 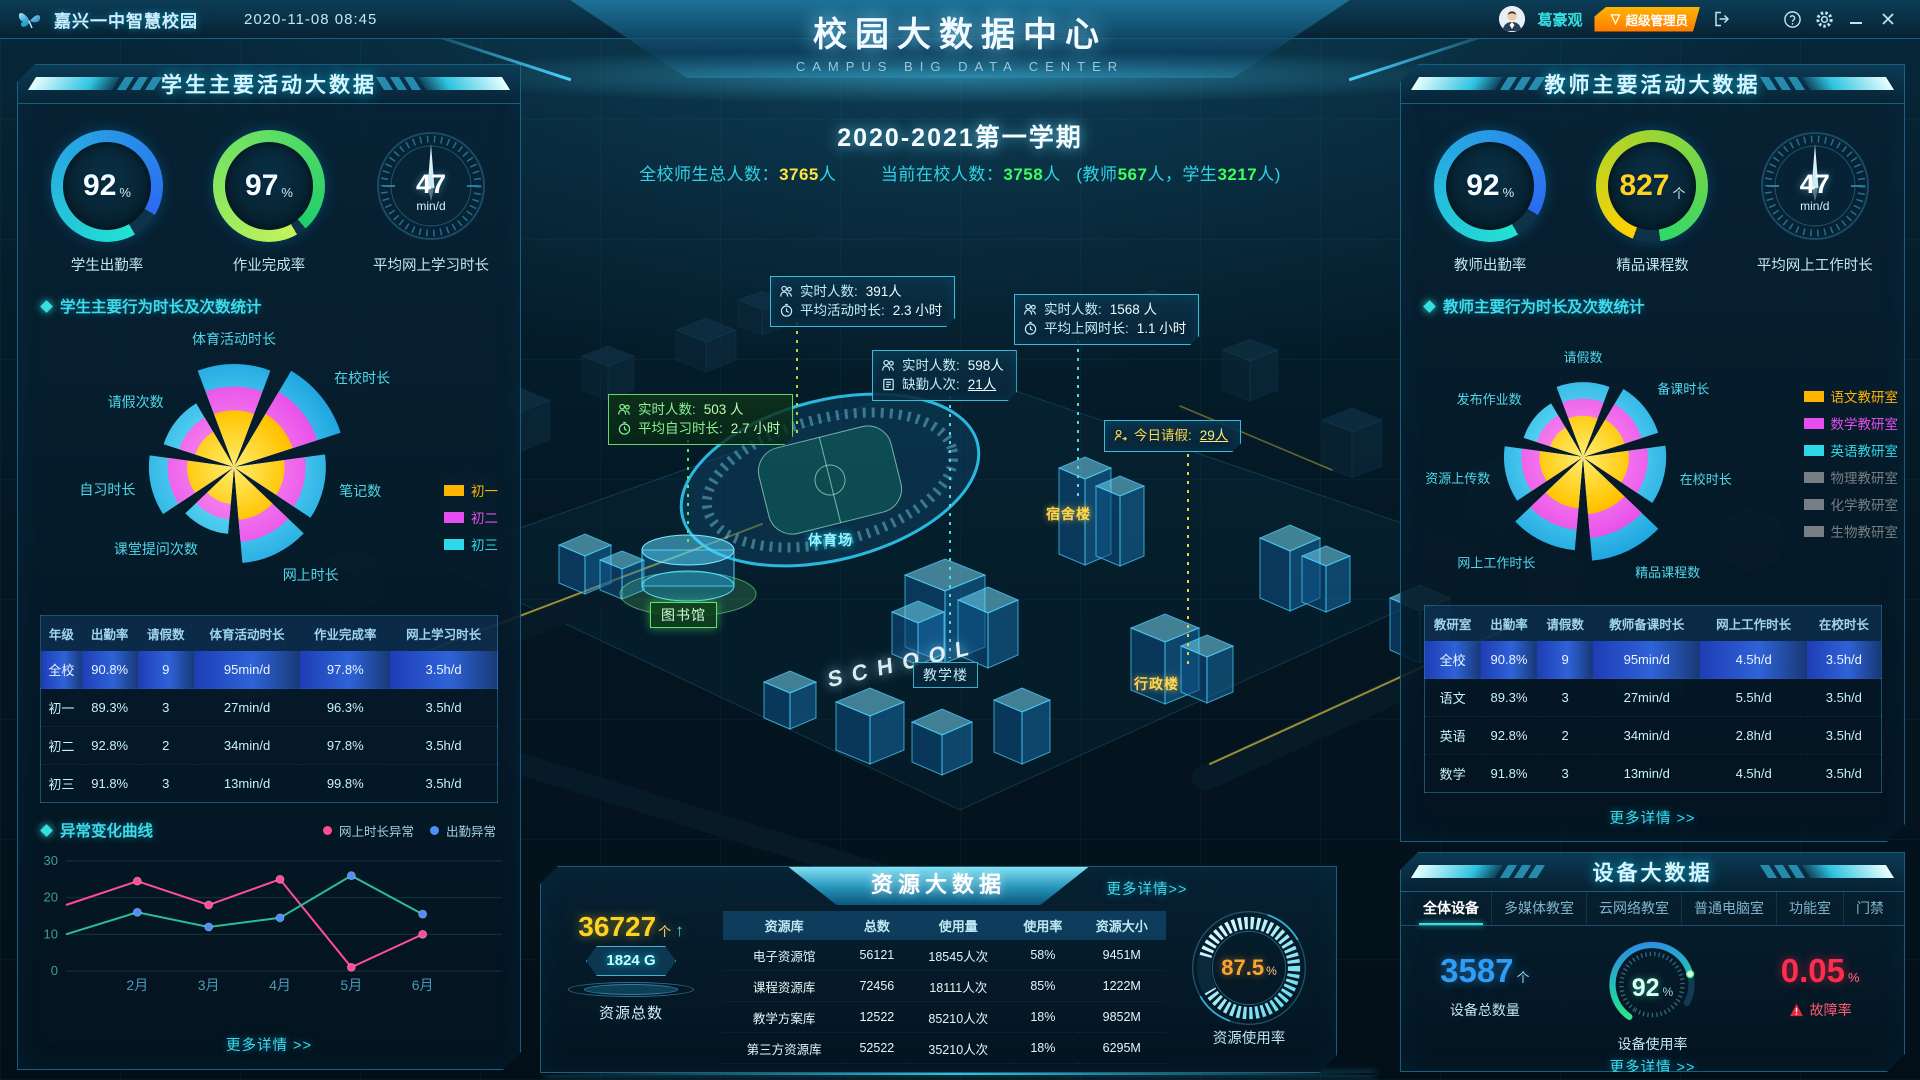 What do you see at coordinates (944, 1048) in the screenshot?
I see `table-row: 第三方资源库 52522 35210人次 18% 6295M` at bounding box center [944, 1048].